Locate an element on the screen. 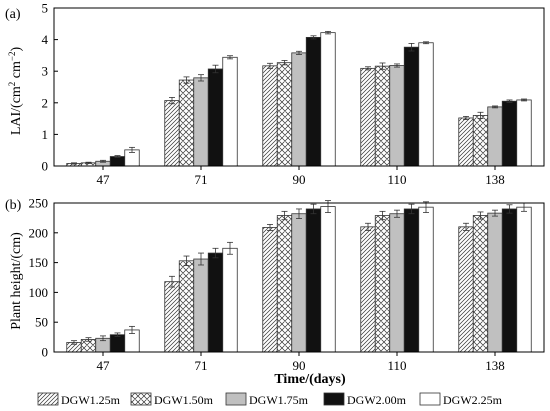  panel-a-ylabel: LAI/(cm2 cm−2) is located at coordinates (15, 91).